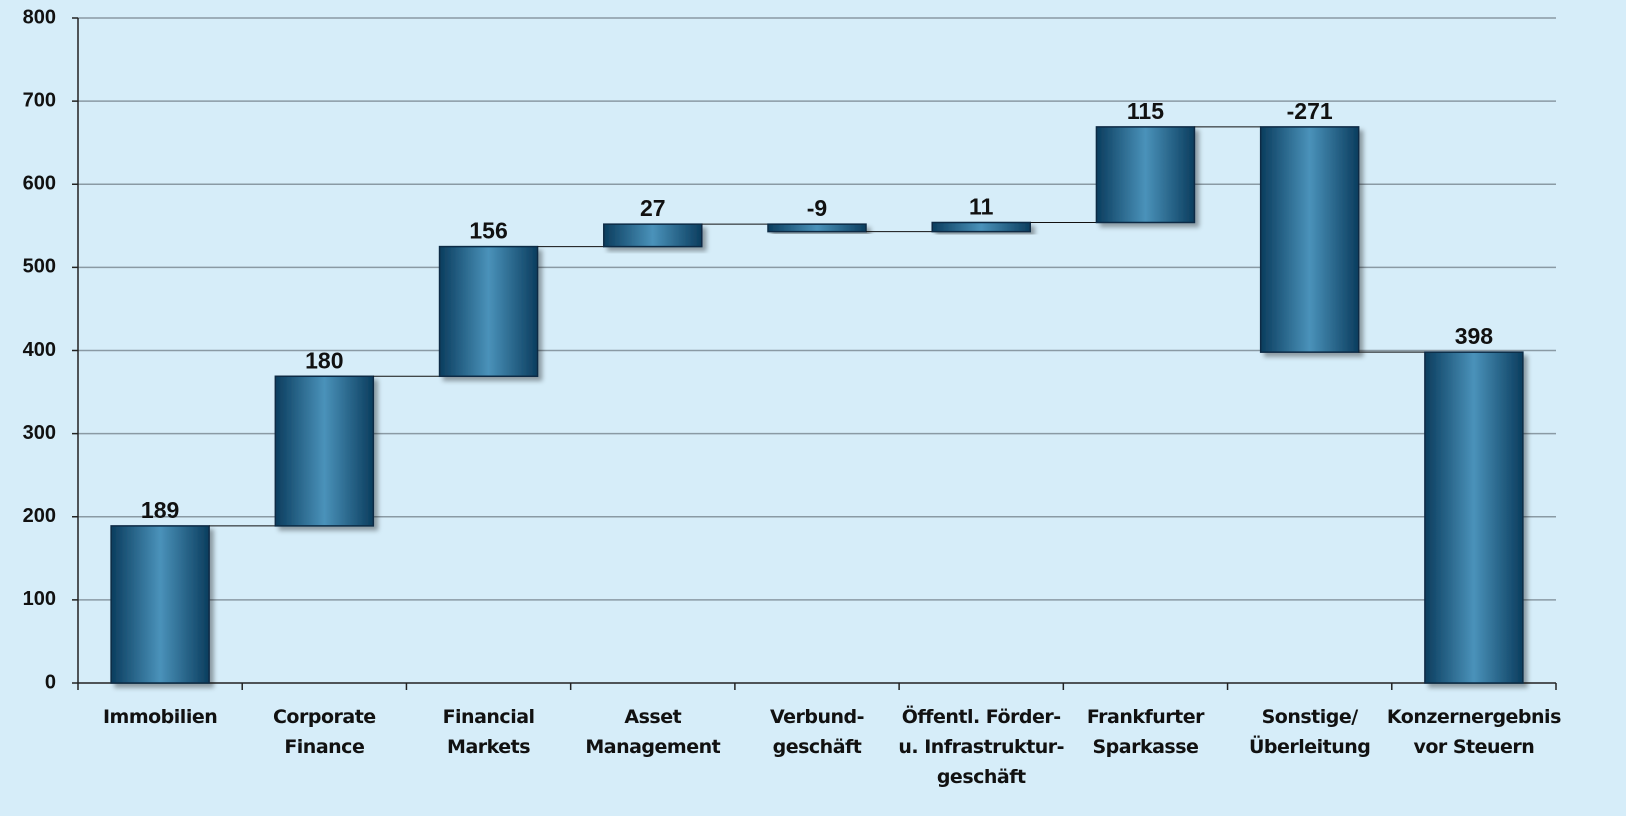  Describe the element at coordinates (1474, 336) in the screenshot. I see `value-label: 398` at that location.